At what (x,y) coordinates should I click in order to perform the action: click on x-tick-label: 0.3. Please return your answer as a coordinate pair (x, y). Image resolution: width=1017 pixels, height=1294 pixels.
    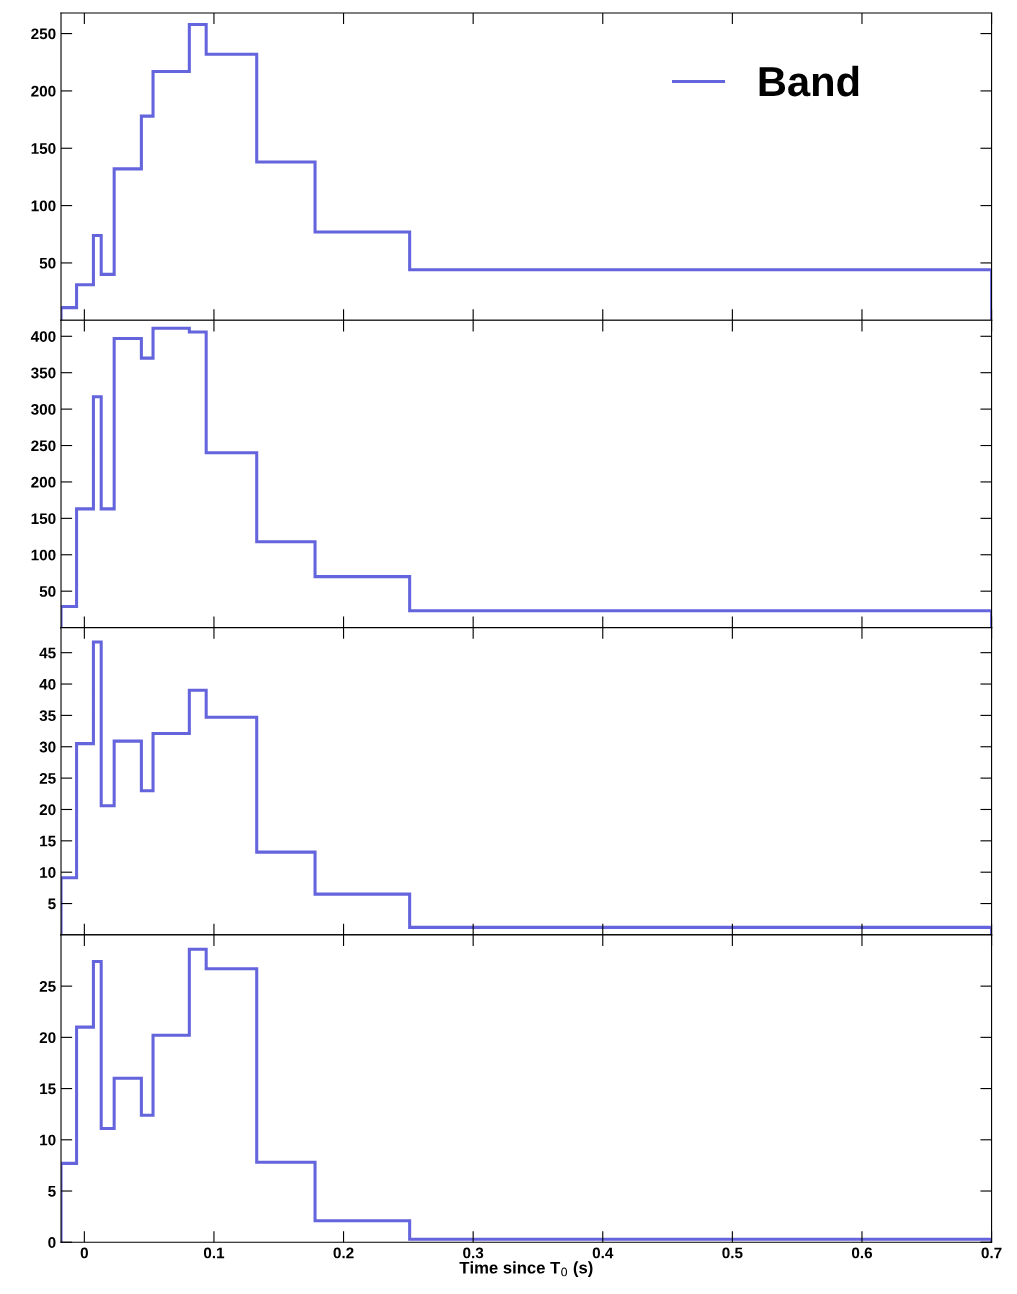
    Looking at the image, I should click on (473, 1253).